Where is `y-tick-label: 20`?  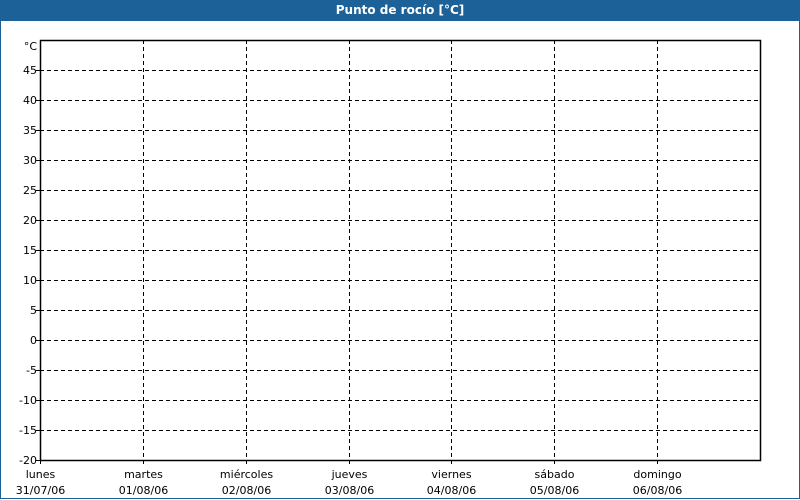 y-tick-label: 20 is located at coordinates (30, 220).